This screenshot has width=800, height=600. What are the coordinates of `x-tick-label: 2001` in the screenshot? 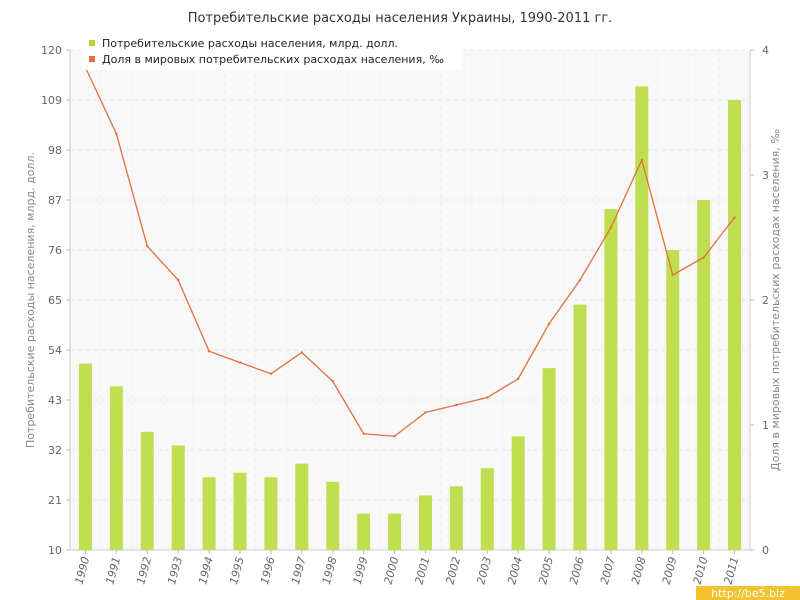 It's located at (423, 570).